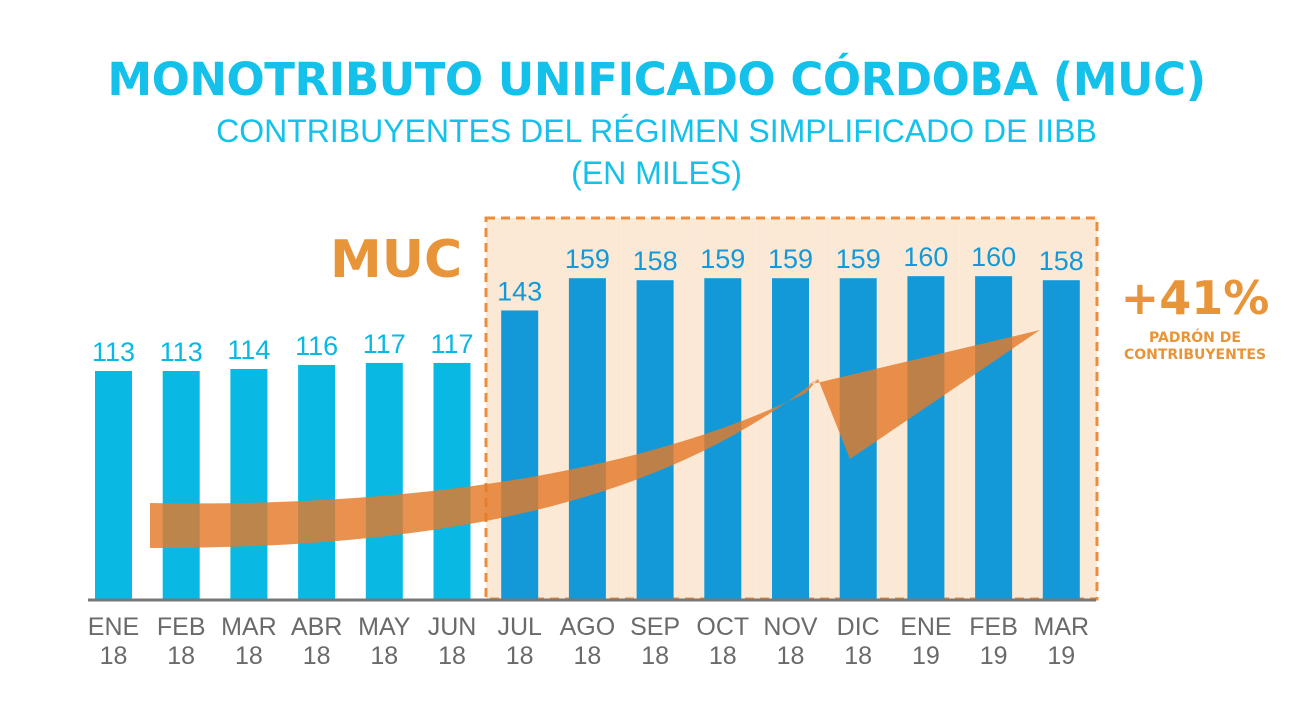  What do you see at coordinates (181, 641) in the screenshot?
I see `x-tick-label: FEB 18` at bounding box center [181, 641].